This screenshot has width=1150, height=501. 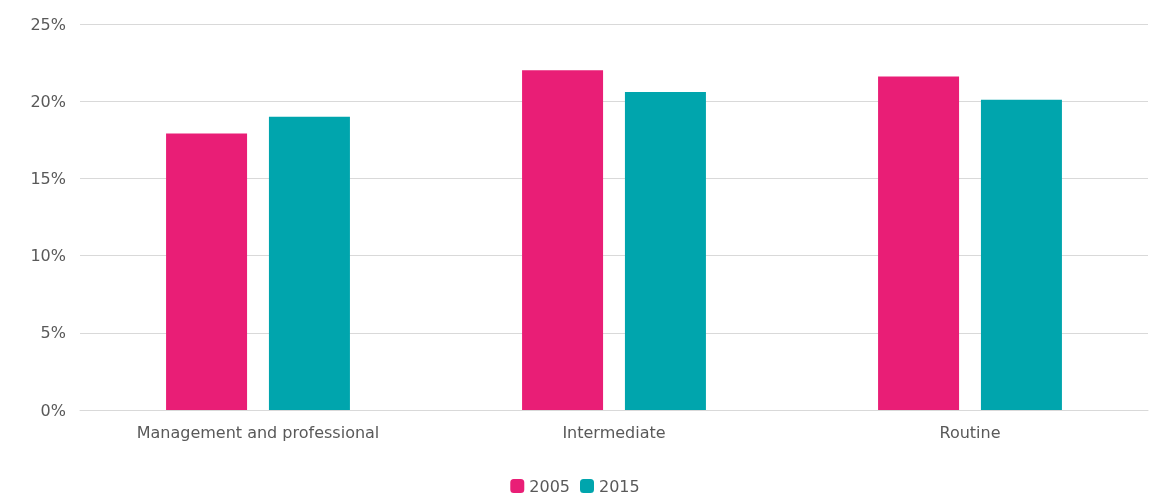 What do you see at coordinates (970, 432) in the screenshot?
I see `x-tick-label: Routine` at bounding box center [970, 432].